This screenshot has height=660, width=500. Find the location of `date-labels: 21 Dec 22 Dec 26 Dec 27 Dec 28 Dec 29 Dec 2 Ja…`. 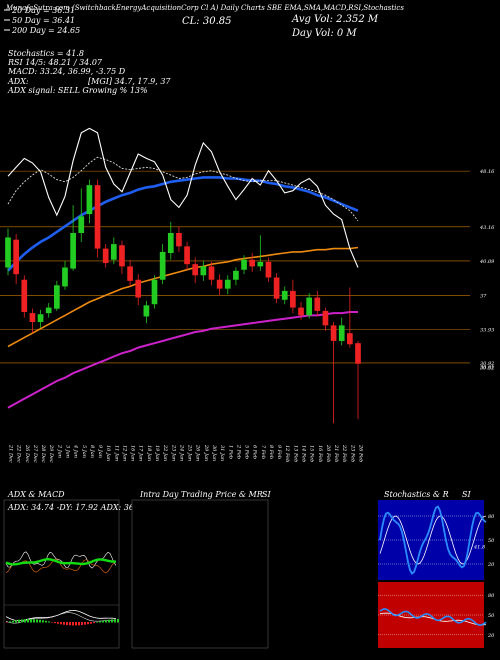

date-labels: 21 Dec 22 Dec 26 Dec 27 Dec 28 Dec 29 Dec 2 Ja… is located at coordinates (186, 453).